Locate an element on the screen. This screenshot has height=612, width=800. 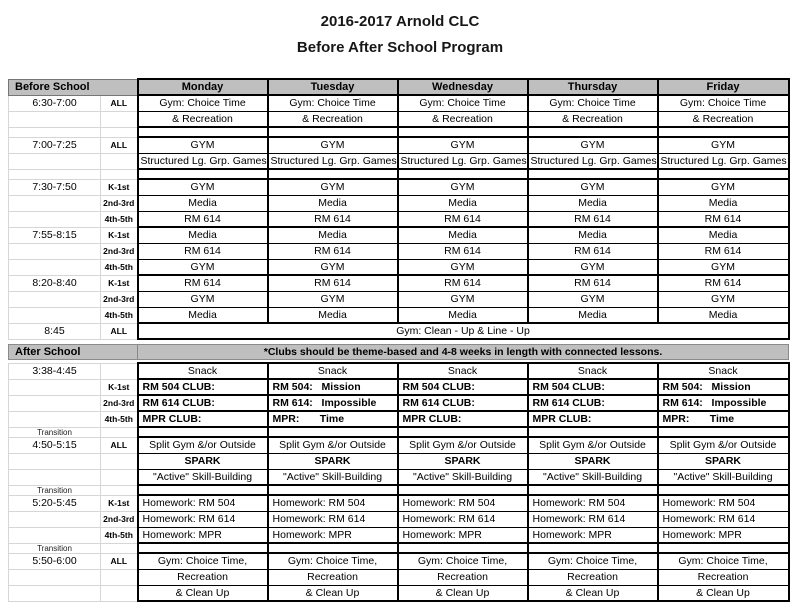
schedule-cell-wednesday: Split Gym &/or Outside is located at coordinates (462, 445).